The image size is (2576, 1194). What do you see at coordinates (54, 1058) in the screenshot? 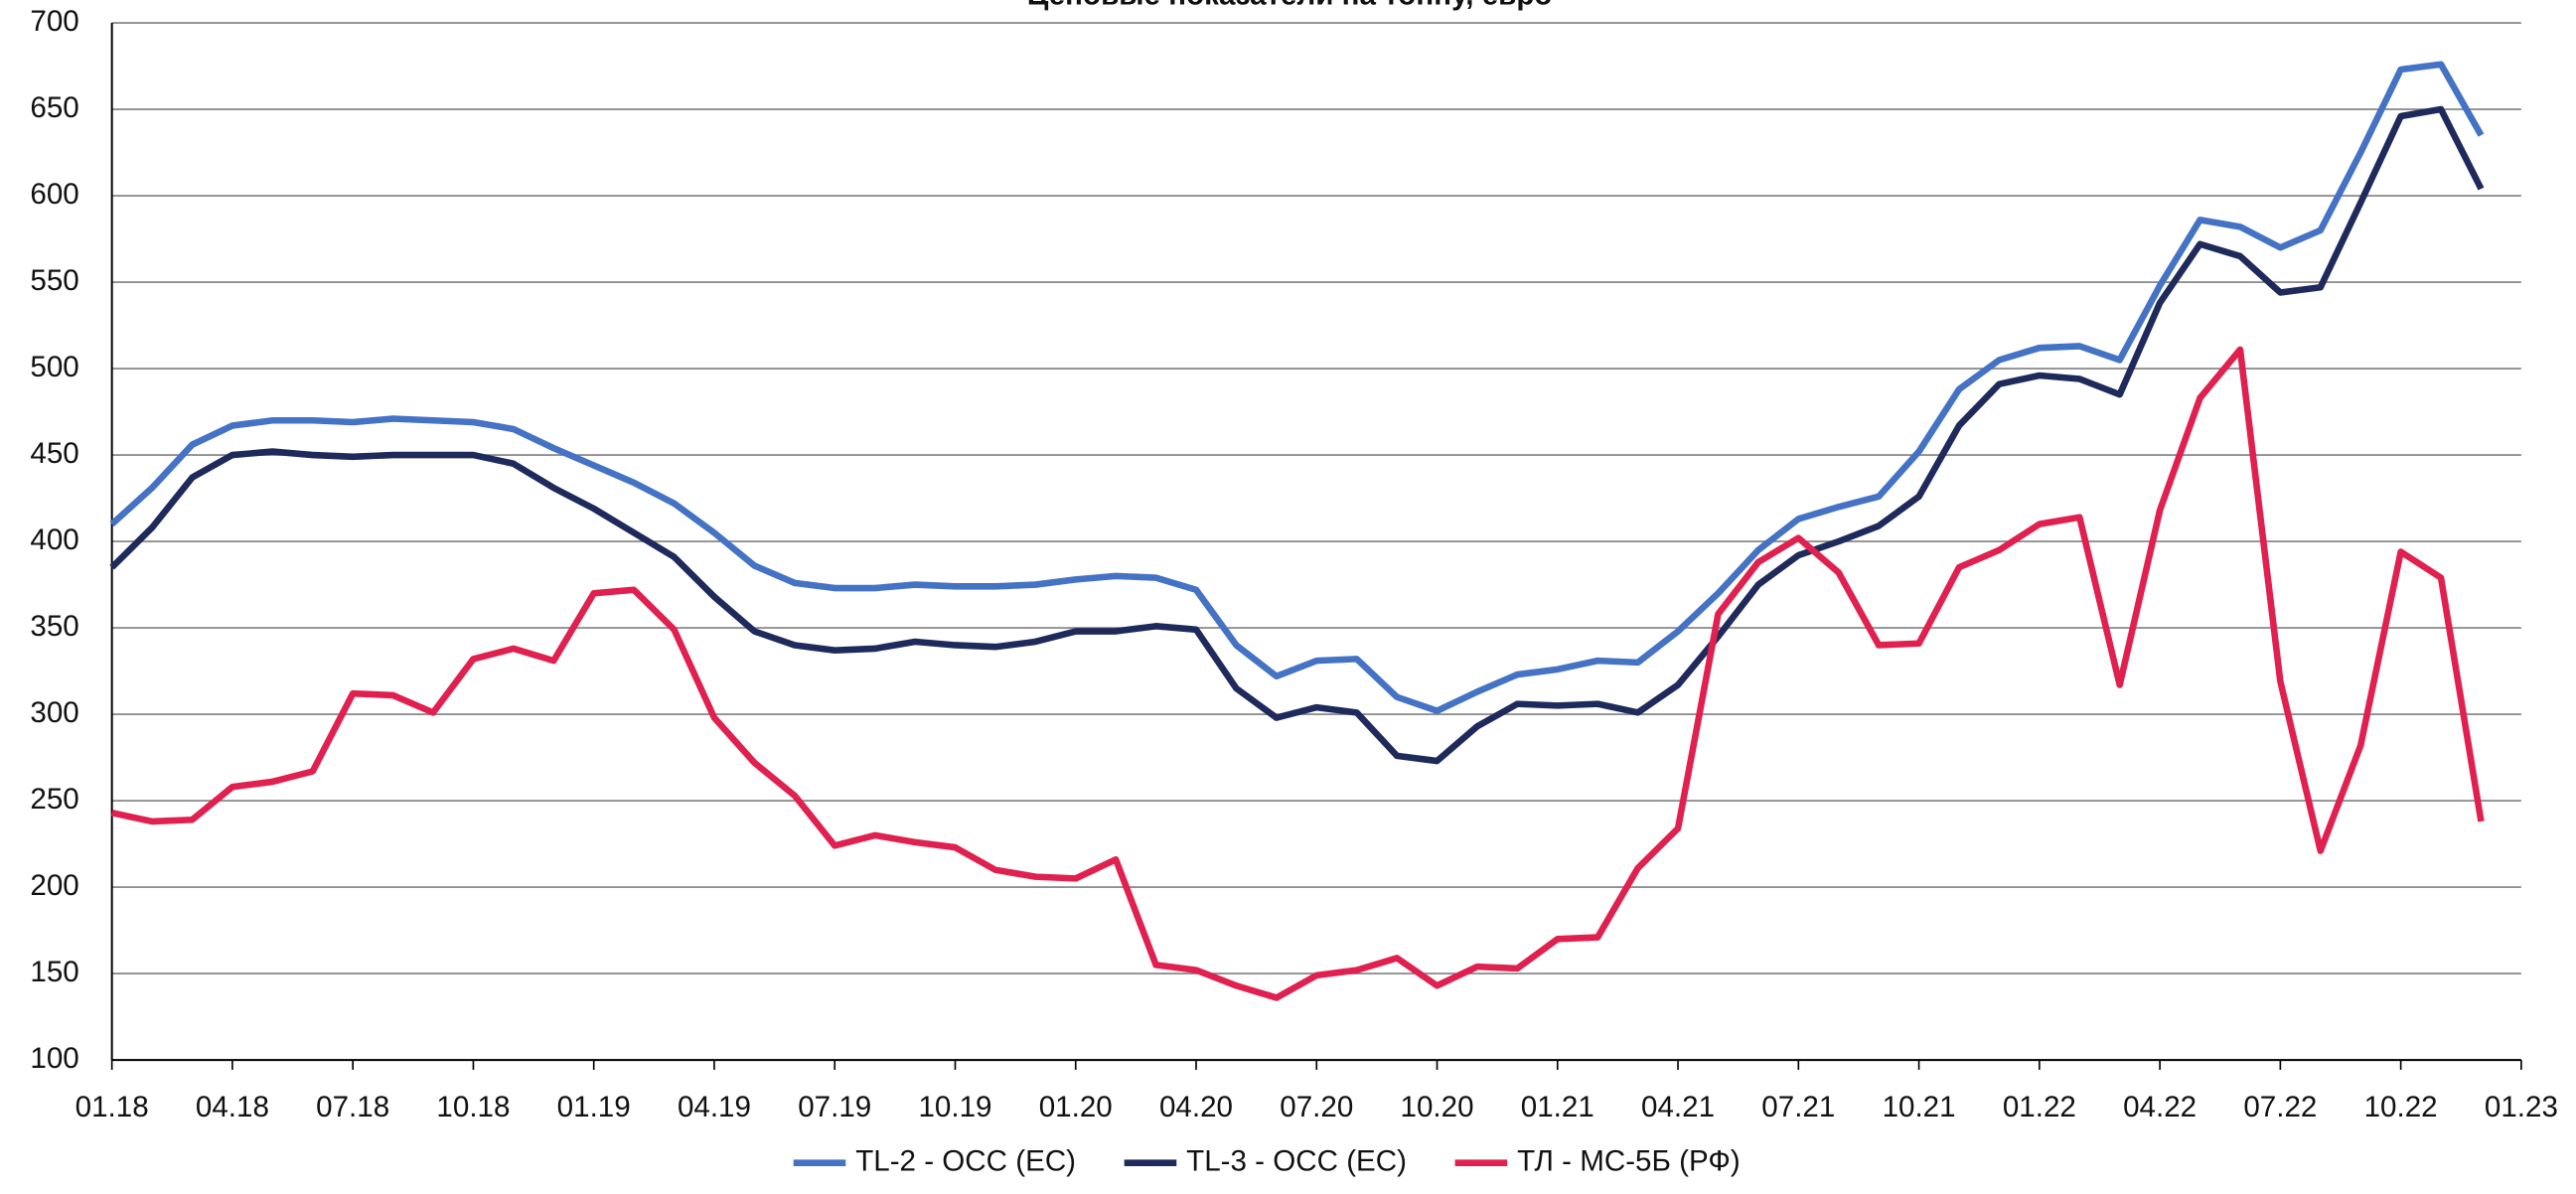
I see `y-tick-label: 100` at bounding box center [54, 1058].